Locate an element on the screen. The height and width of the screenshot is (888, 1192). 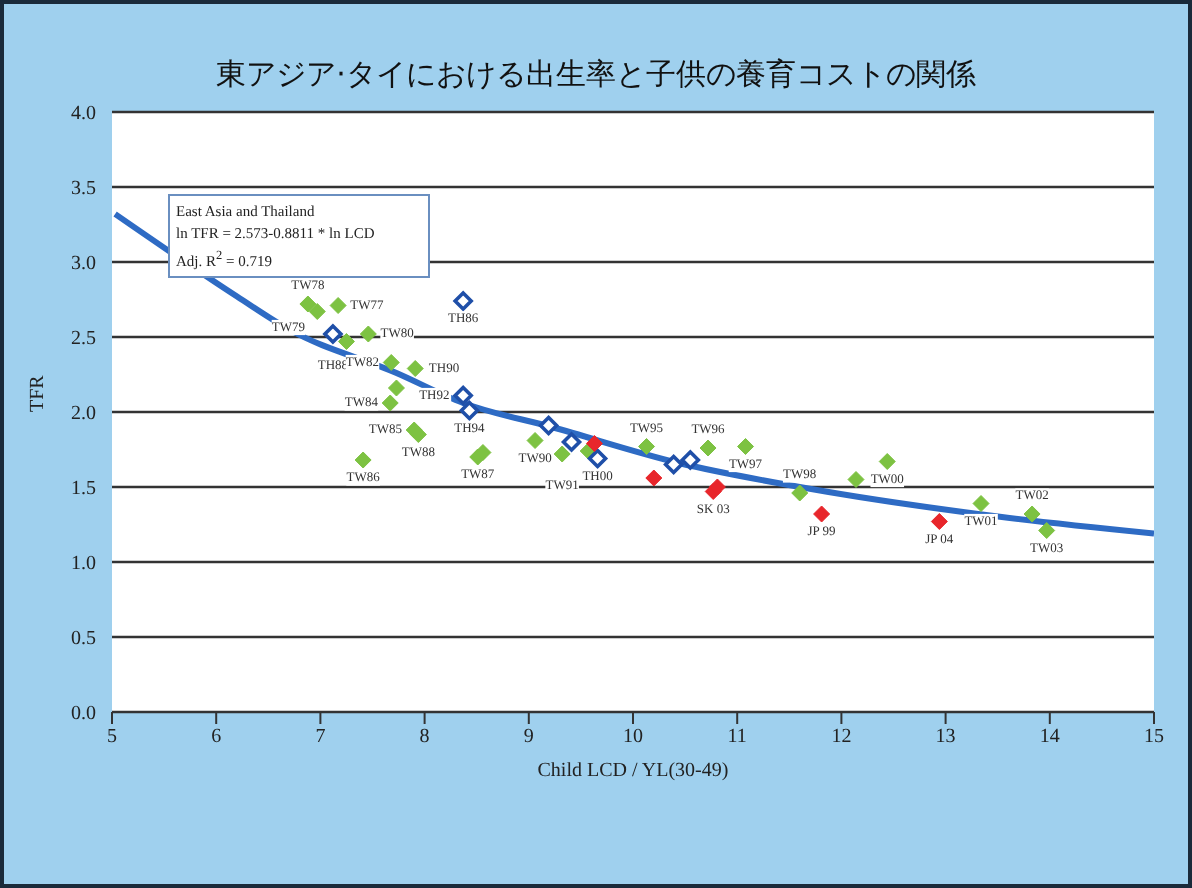
x-tick-label: 8 is located at coordinates (424, 737).